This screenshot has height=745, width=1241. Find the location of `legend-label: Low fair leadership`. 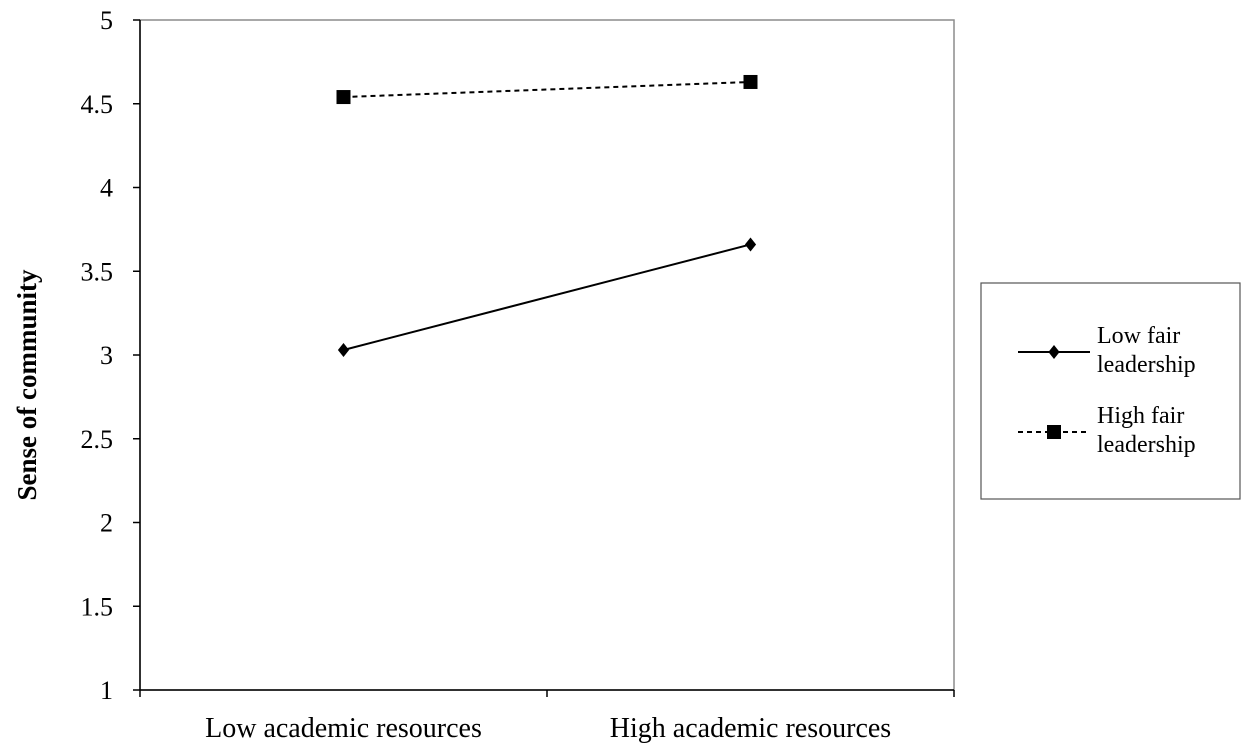

legend-label: Low fair leadership is located at coordinates (1146, 350).